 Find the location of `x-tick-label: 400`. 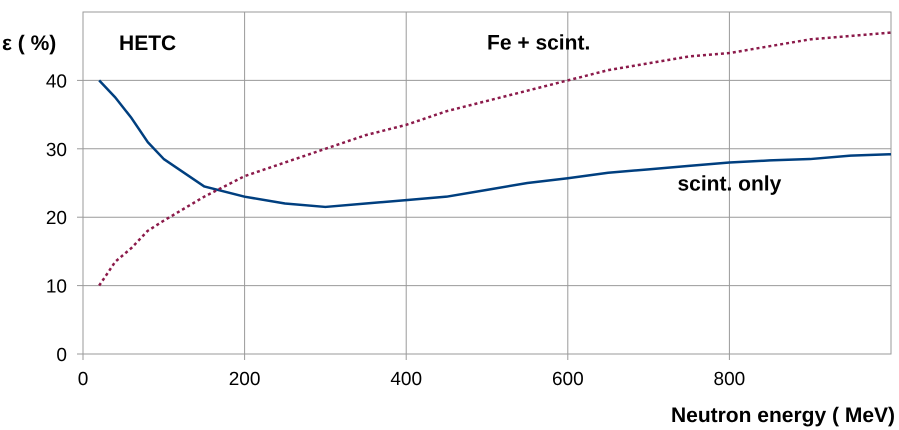

x-tick-label: 400 is located at coordinates (406, 379).